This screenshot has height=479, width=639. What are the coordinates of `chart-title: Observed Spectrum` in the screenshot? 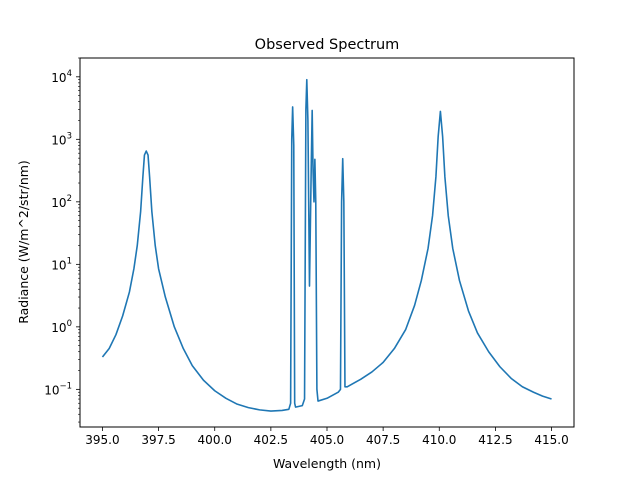 It's located at (327, 45).